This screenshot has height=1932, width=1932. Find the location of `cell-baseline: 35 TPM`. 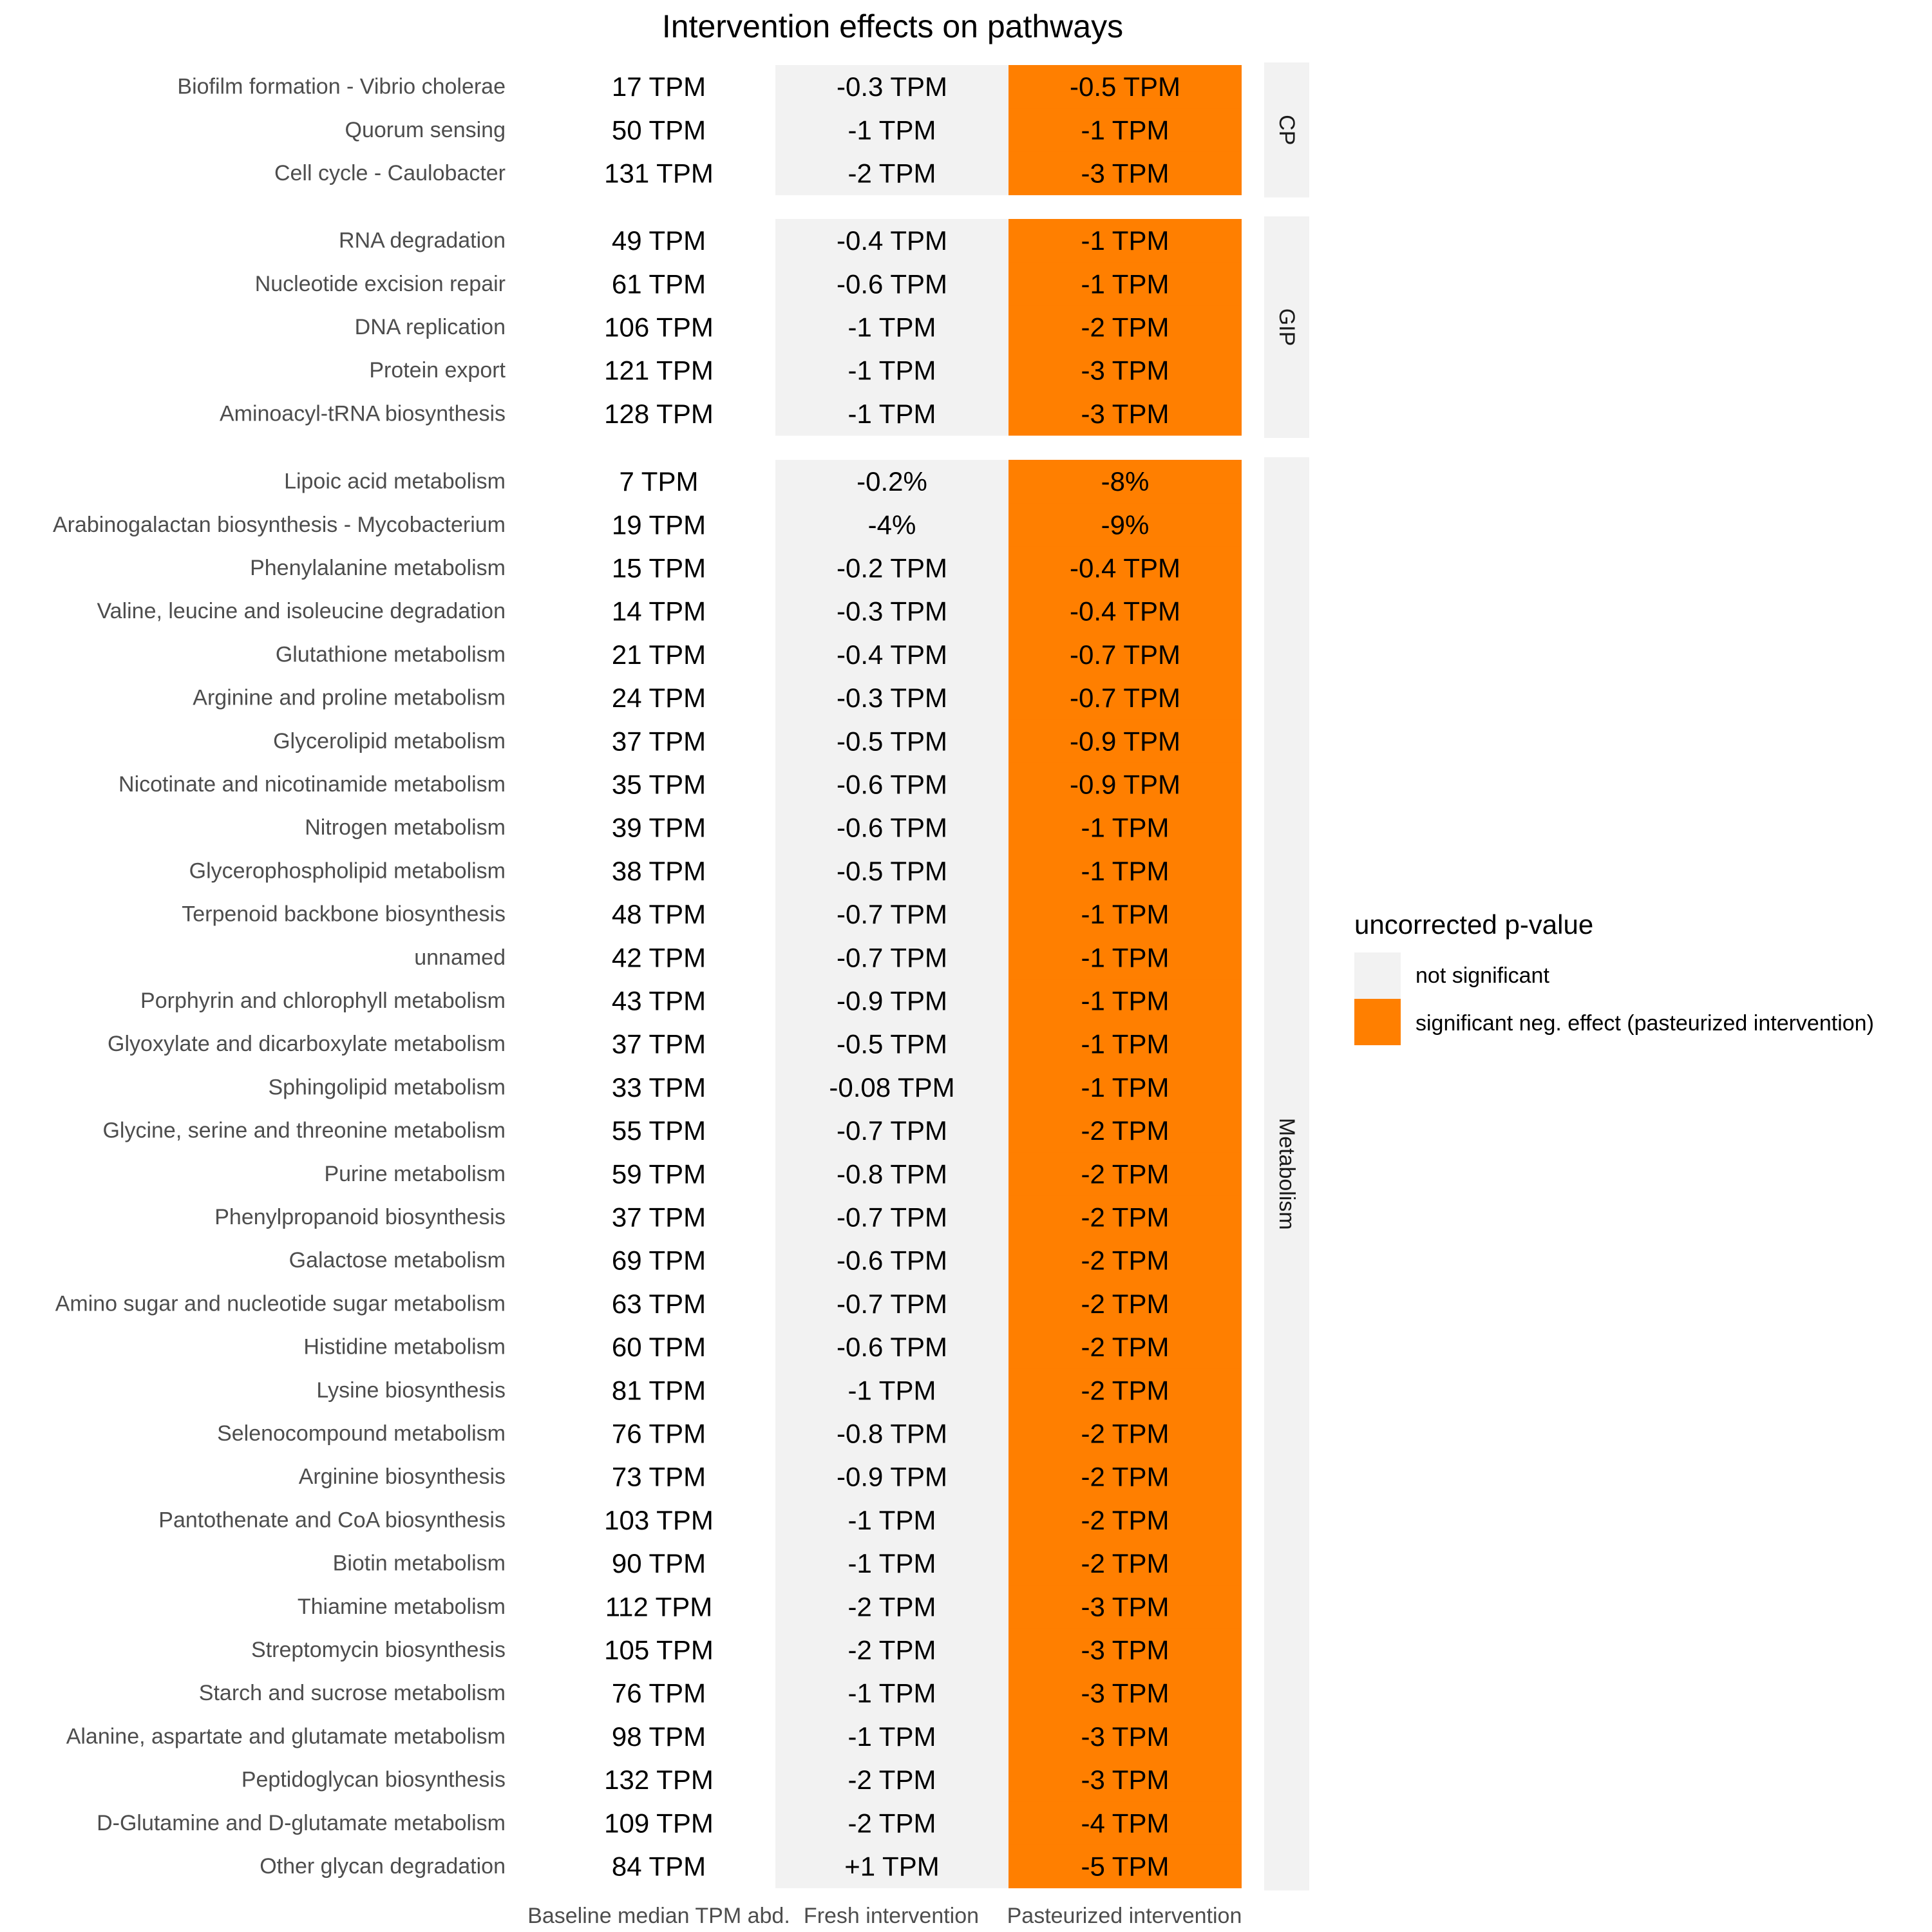

cell-baseline: 35 TPM is located at coordinates (659, 785).